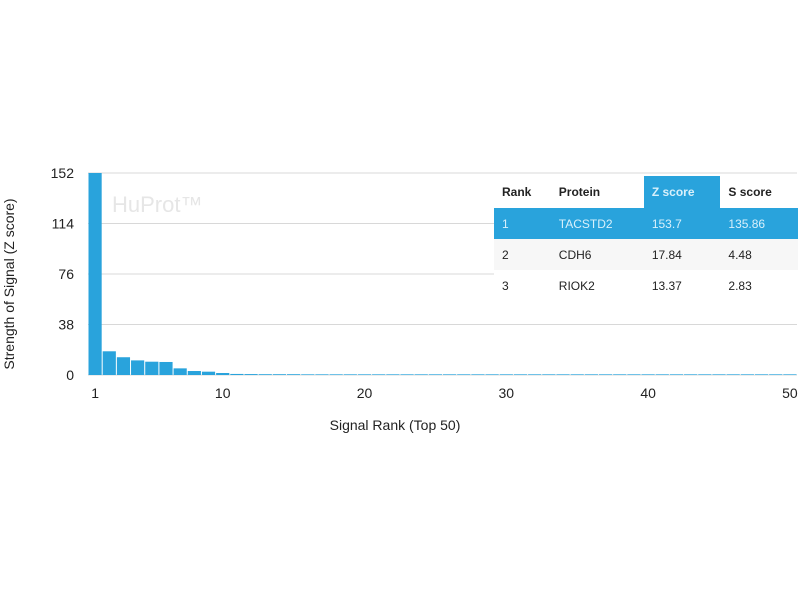  Describe the element at coordinates (157, 204) in the screenshot. I see `watermark: HuProt™` at that location.